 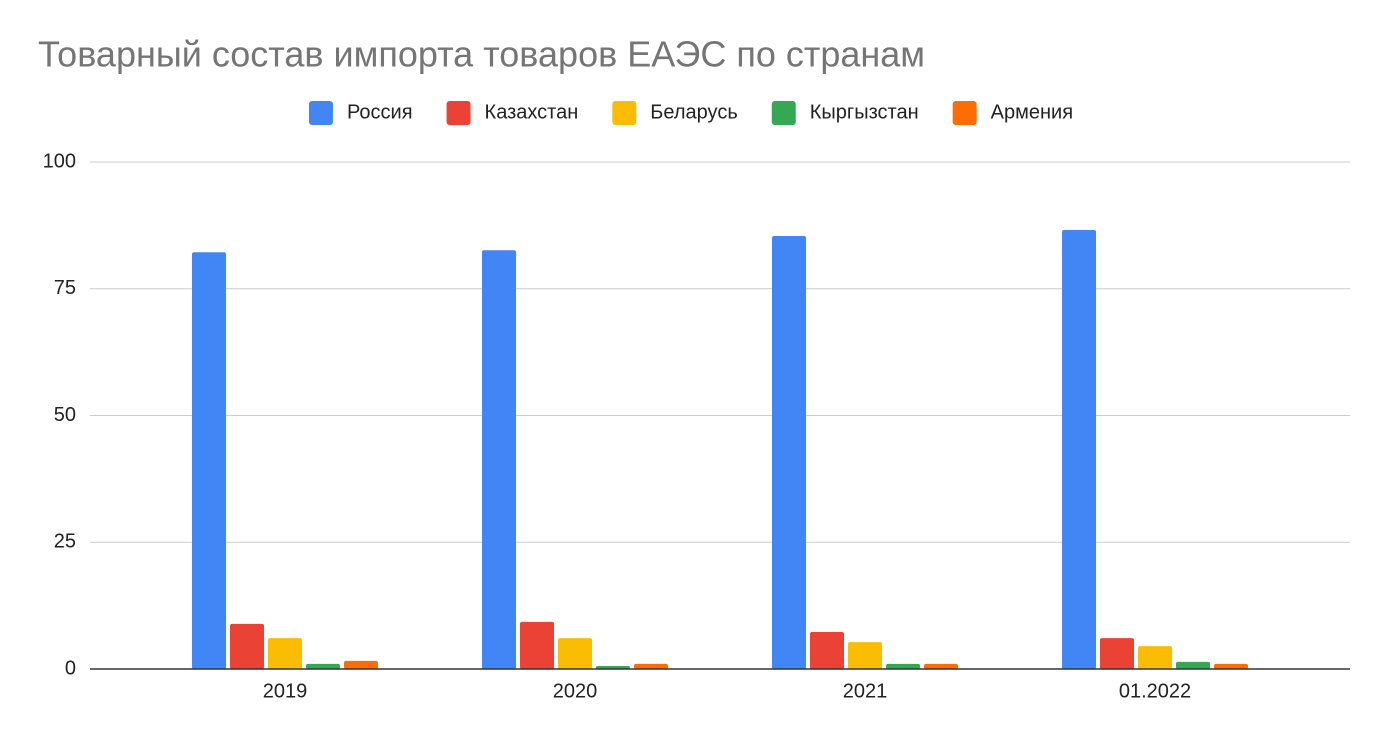 What do you see at coordinates (285, 691) in the screenshot?
I see `x-tick-label: 2019` at bounding box center [285, 691].